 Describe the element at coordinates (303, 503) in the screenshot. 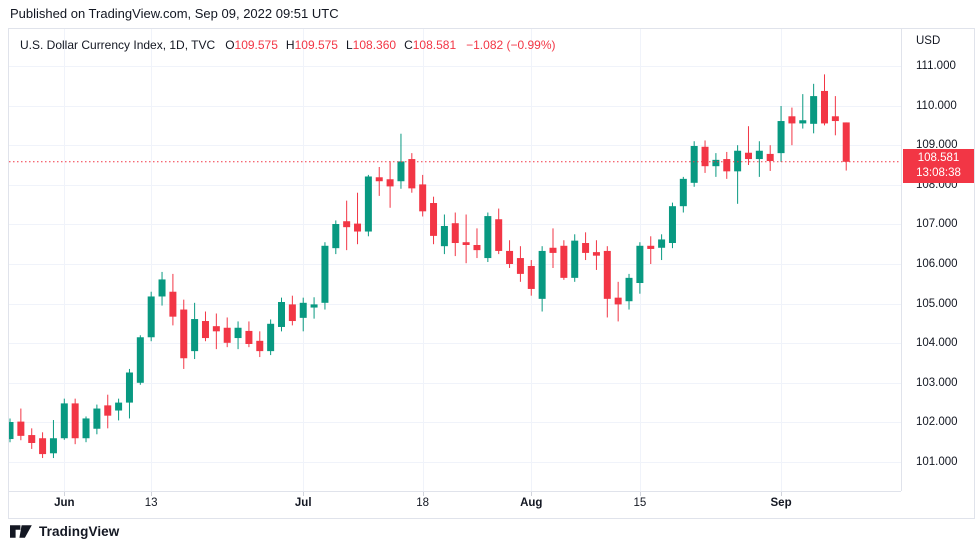

I see `x-axis-label: Jul` at that location.